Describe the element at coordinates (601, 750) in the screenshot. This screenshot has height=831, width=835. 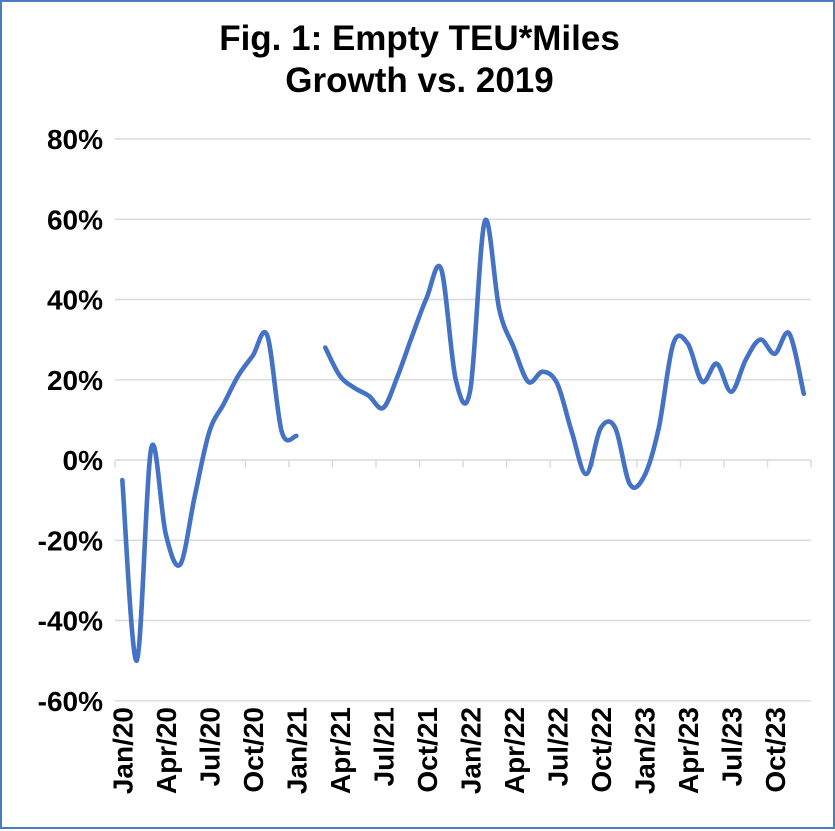
I see `x-axis-label: Oct/22` at that location.